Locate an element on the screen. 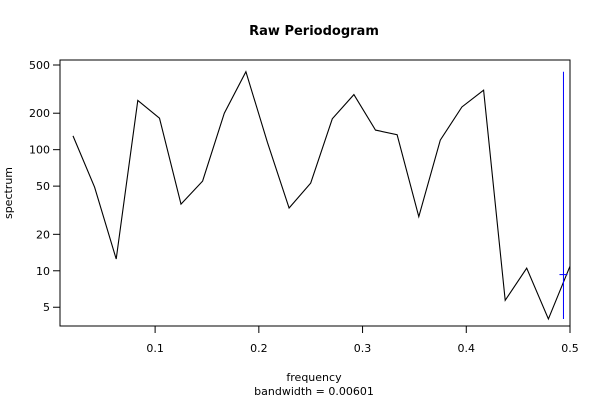 The height and width of the screenshot is (400, 599). x-axis: 0.1 0.2 0.3 0.4 0.5 is located at coordinates (362, 340).